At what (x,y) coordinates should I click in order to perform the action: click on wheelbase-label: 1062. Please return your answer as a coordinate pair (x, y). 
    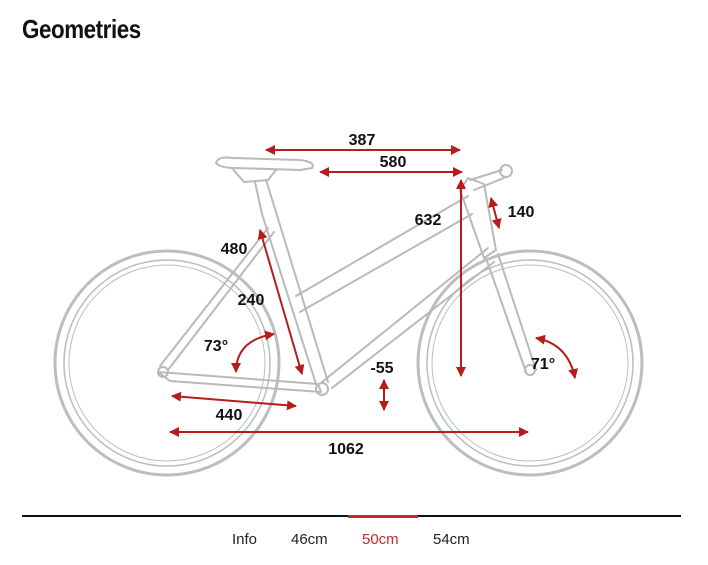
    Looking at the image, I should click on (346, 449).